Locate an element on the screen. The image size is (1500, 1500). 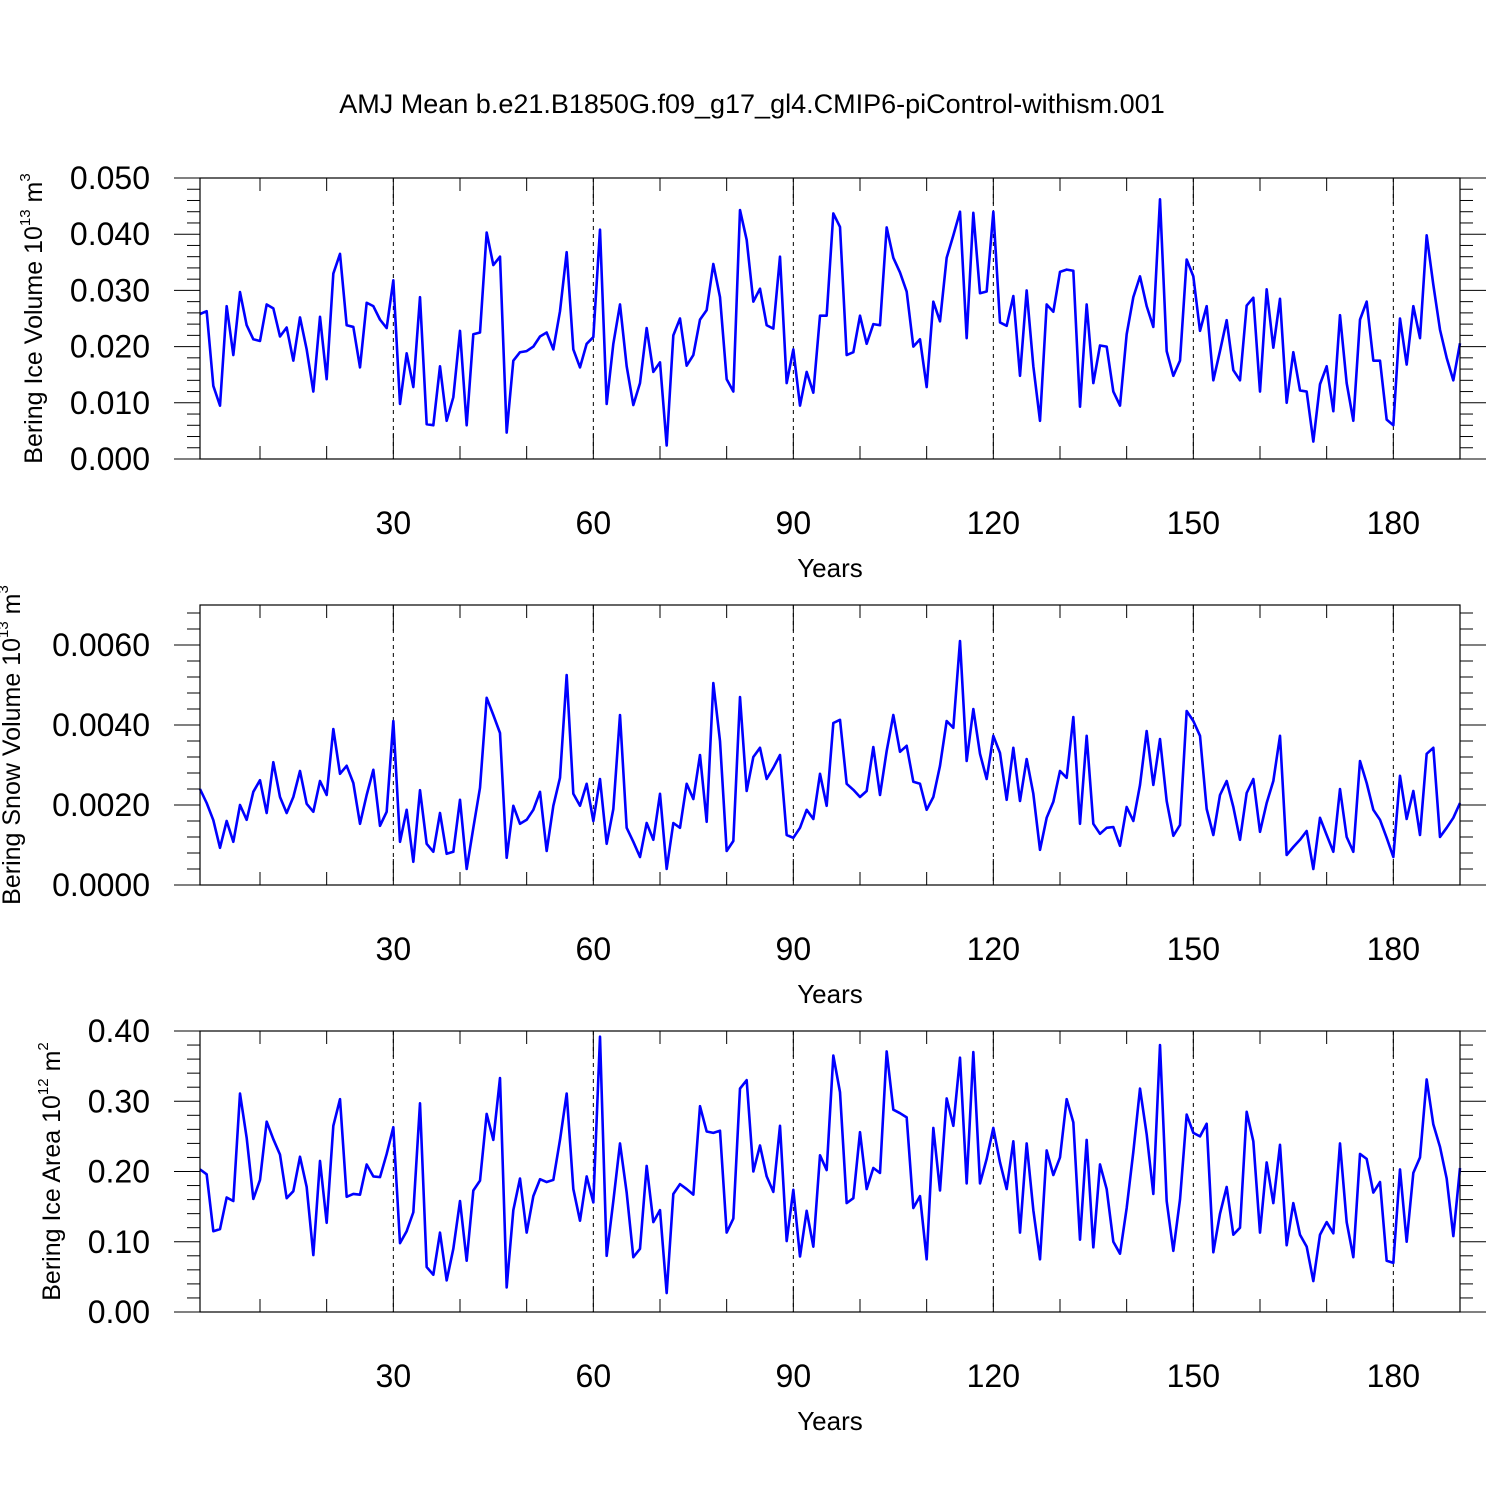
y-tick-label: 0.030 is located at coordinates (110, 290).